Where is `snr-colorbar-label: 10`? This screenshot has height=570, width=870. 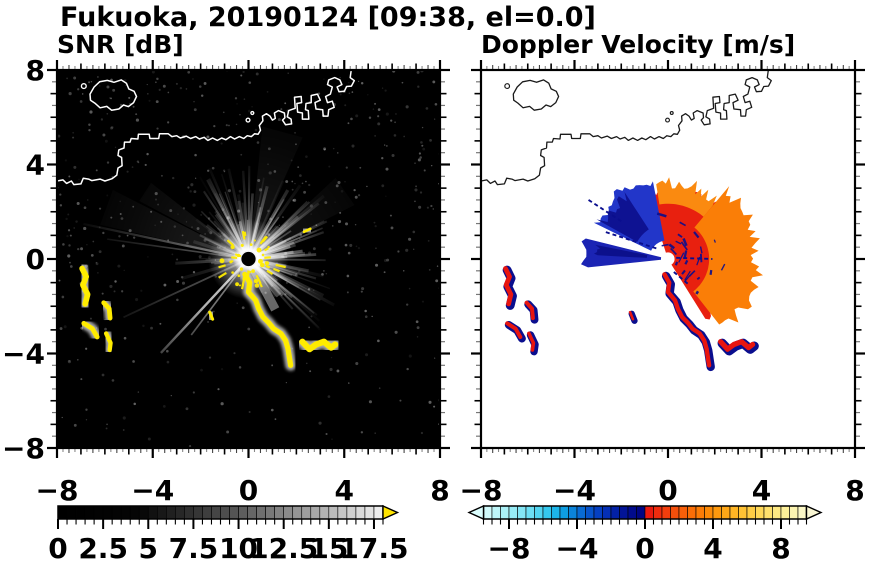 snr-colorbar-label: 10 is located at coordinates (238, 548).